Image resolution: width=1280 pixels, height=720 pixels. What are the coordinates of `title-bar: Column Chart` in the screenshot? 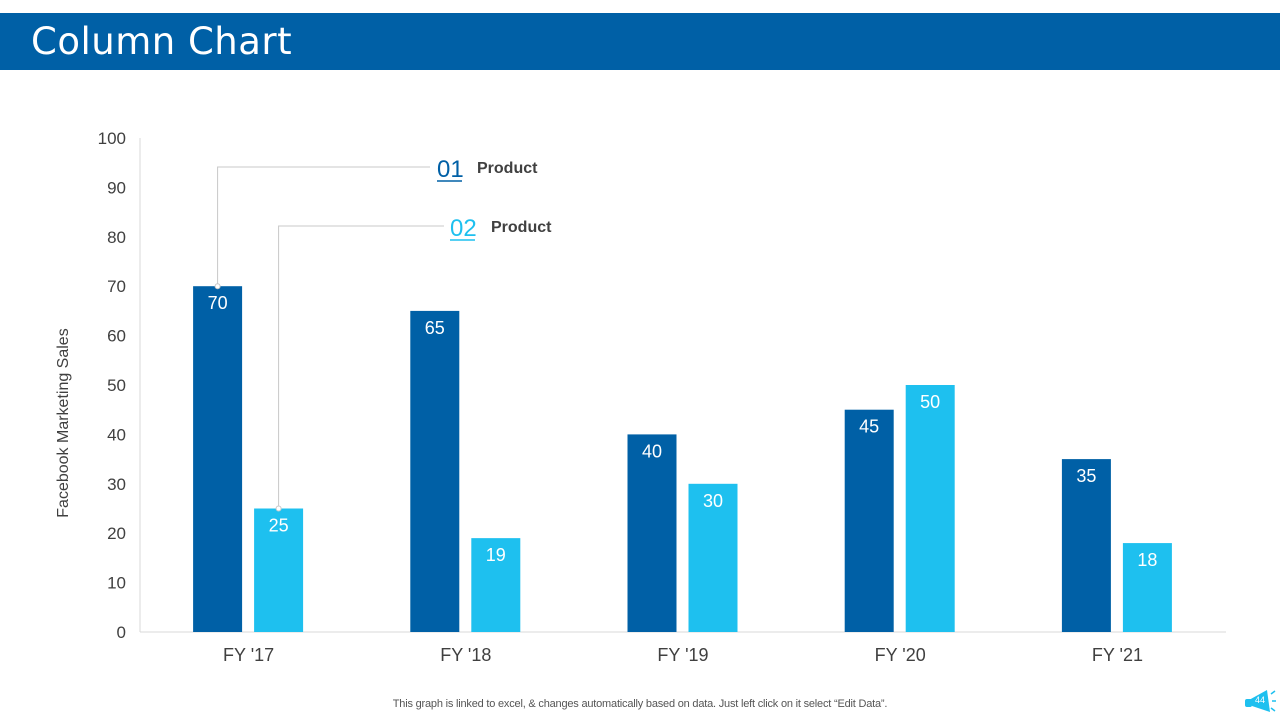 It's located at (640, 41).